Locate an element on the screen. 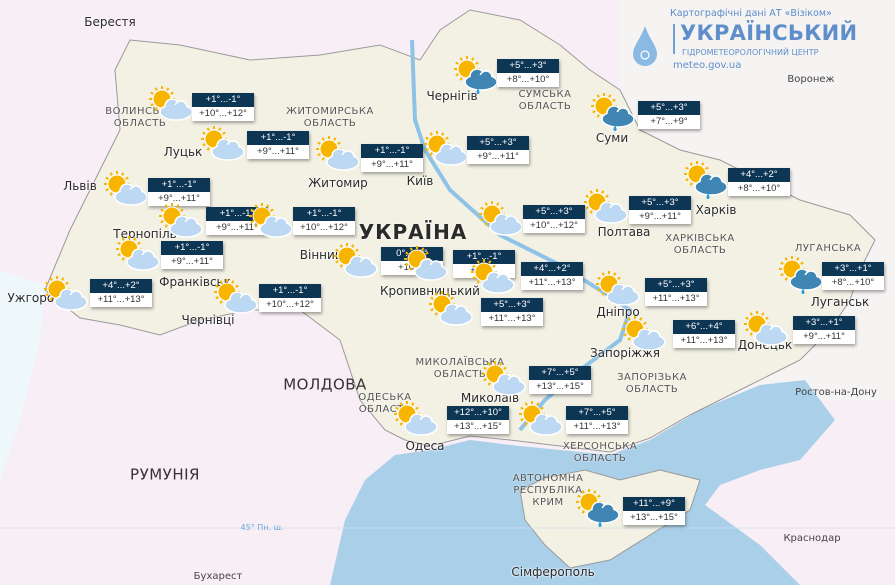  temperature-box: +4°...+2° +8°...+10° is located at coordinates (759, 182).